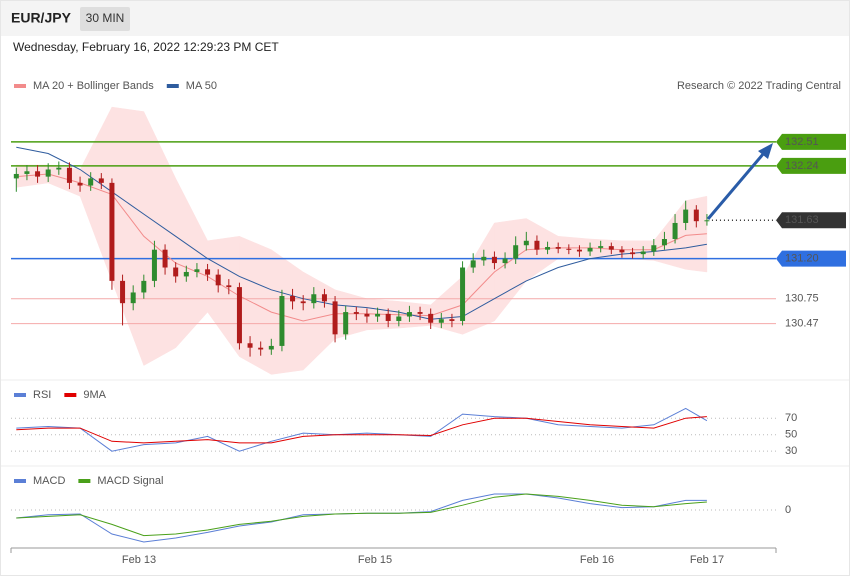 This screenshot has height=576, width=850. I want to click on legend-label: MA 50, so click(201, 86).